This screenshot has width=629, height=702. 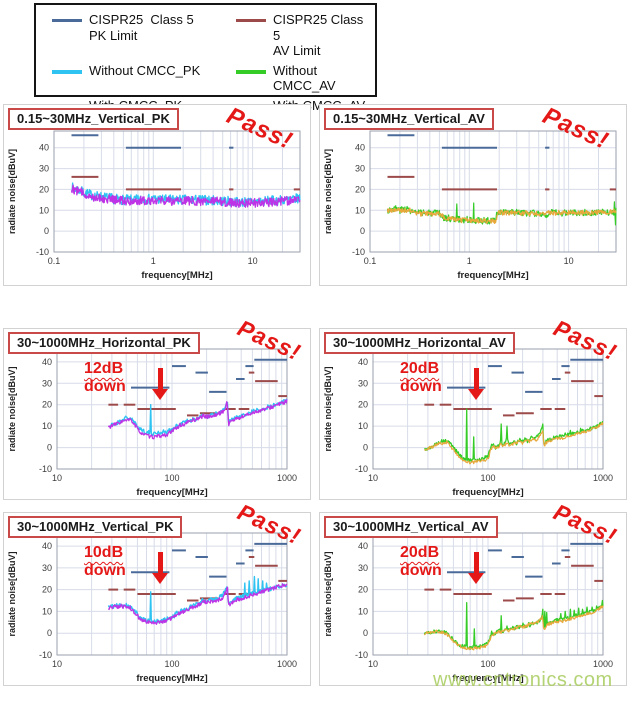 I want to click on legend-item-av-limit: CISPR25 Class 5 AV Limit, so click(x=304, y=35).